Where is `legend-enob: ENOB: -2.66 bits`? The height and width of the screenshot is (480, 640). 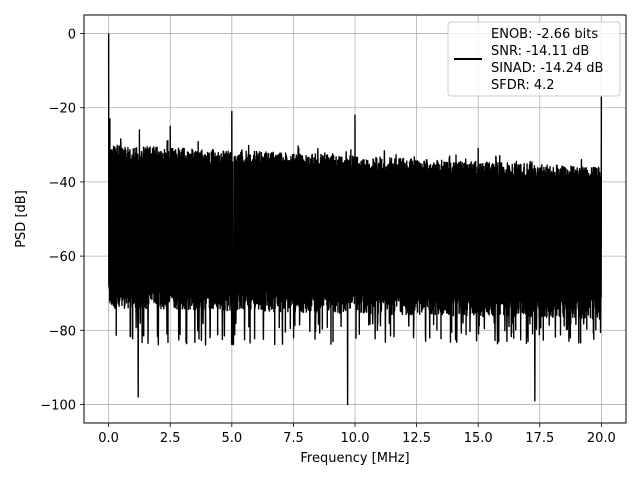
legend-enob: ENOB: -2.66 bits is located at coordinates (544, 34).